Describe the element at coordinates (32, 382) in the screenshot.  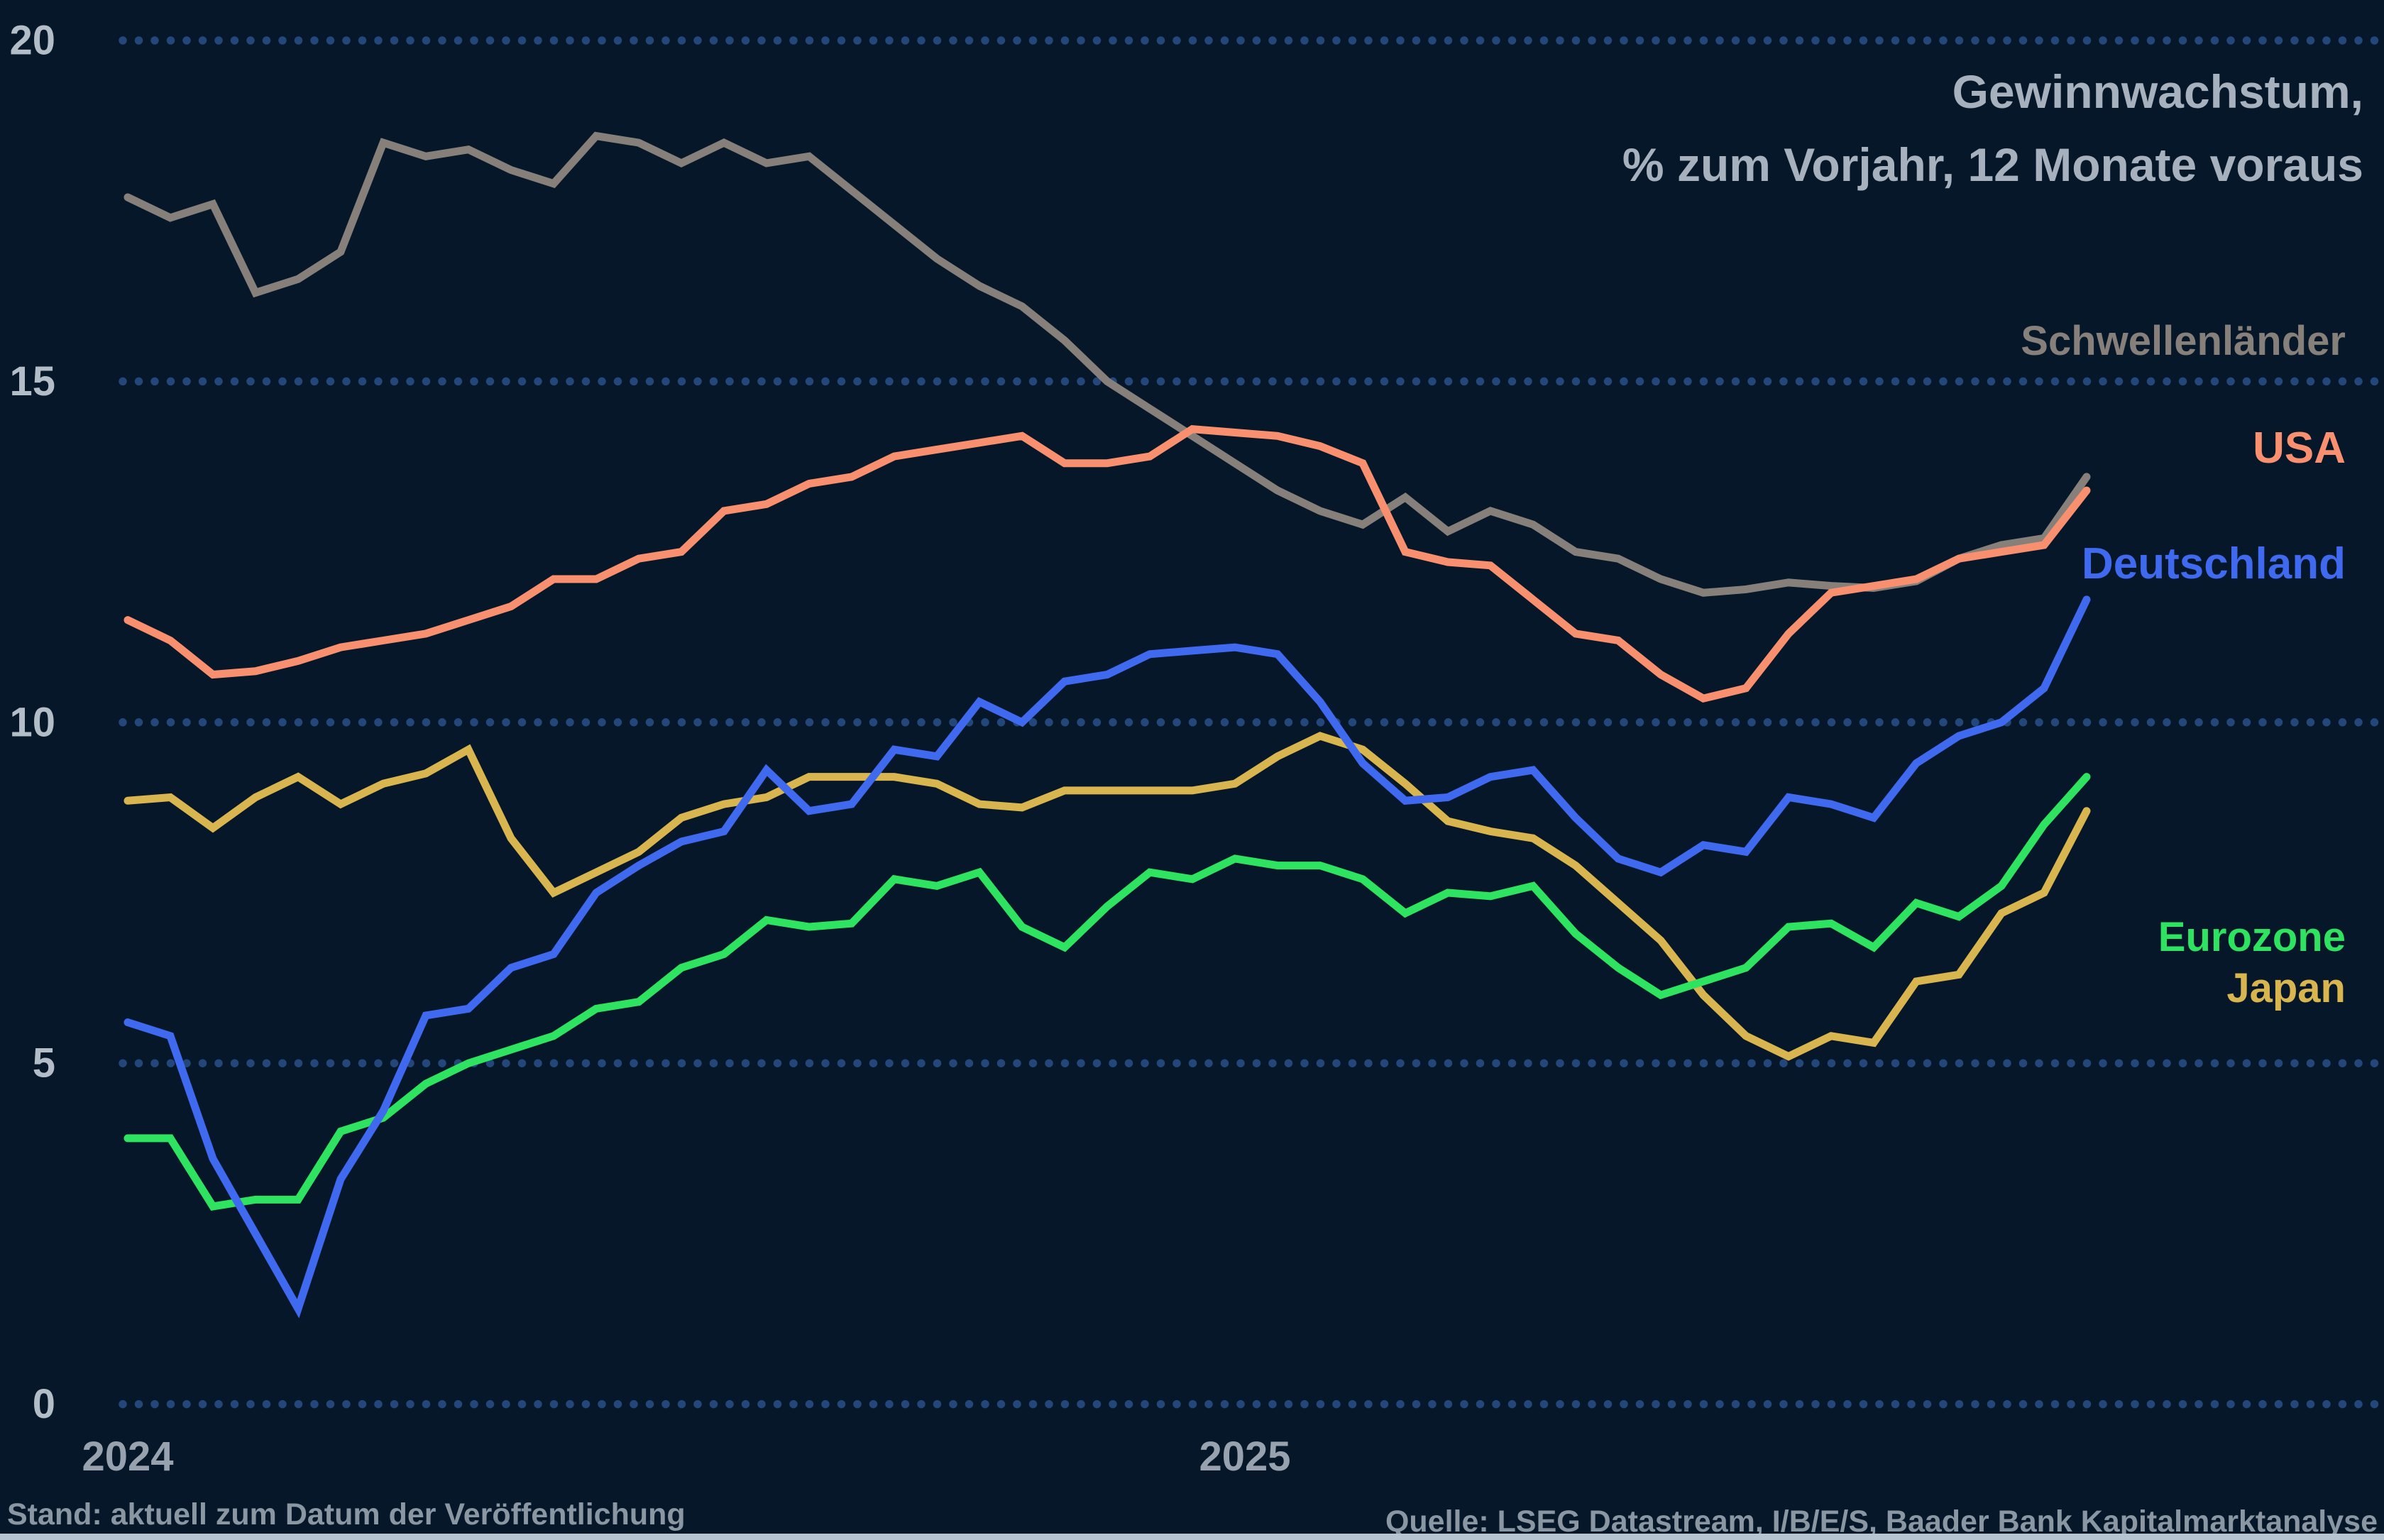
I see `y-tick-label-15: 15` at that location.